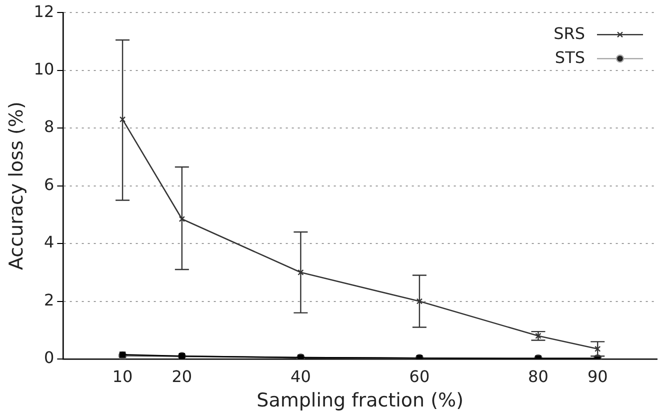  I want to click on x-tick-label: 20, so click(182, 376).